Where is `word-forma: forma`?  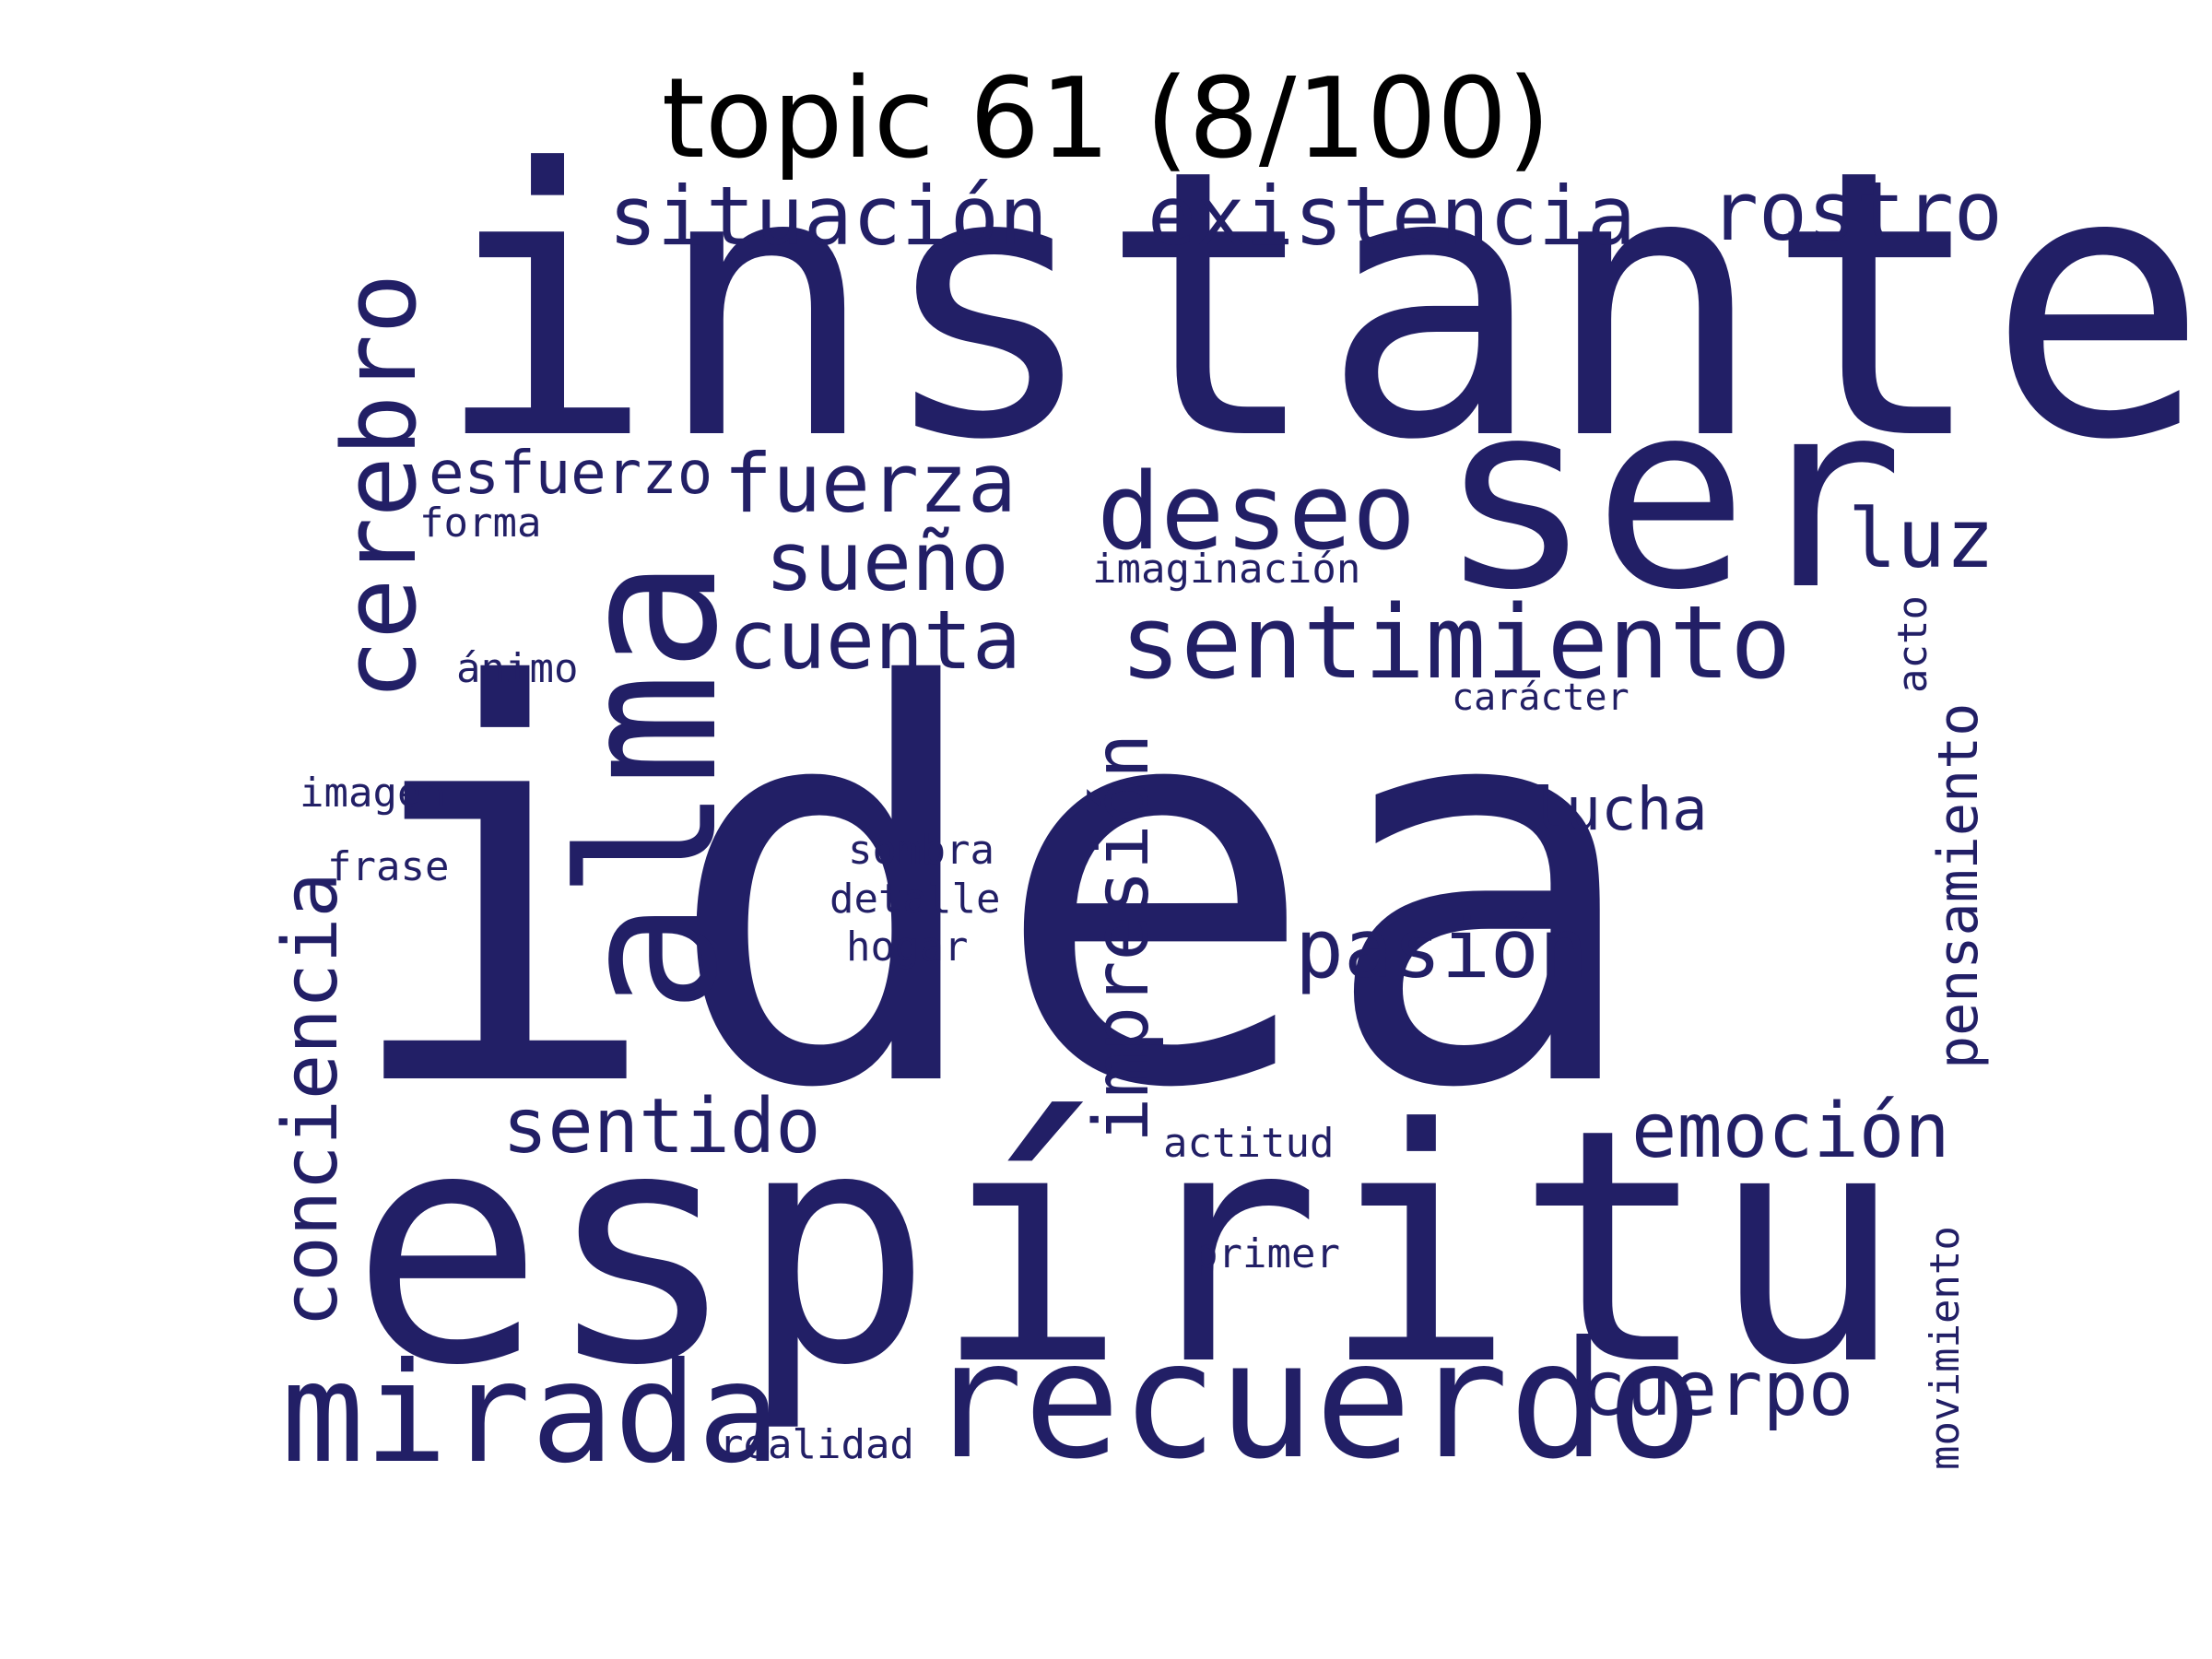 word-forma: forma is located at coordinates (480, 523).